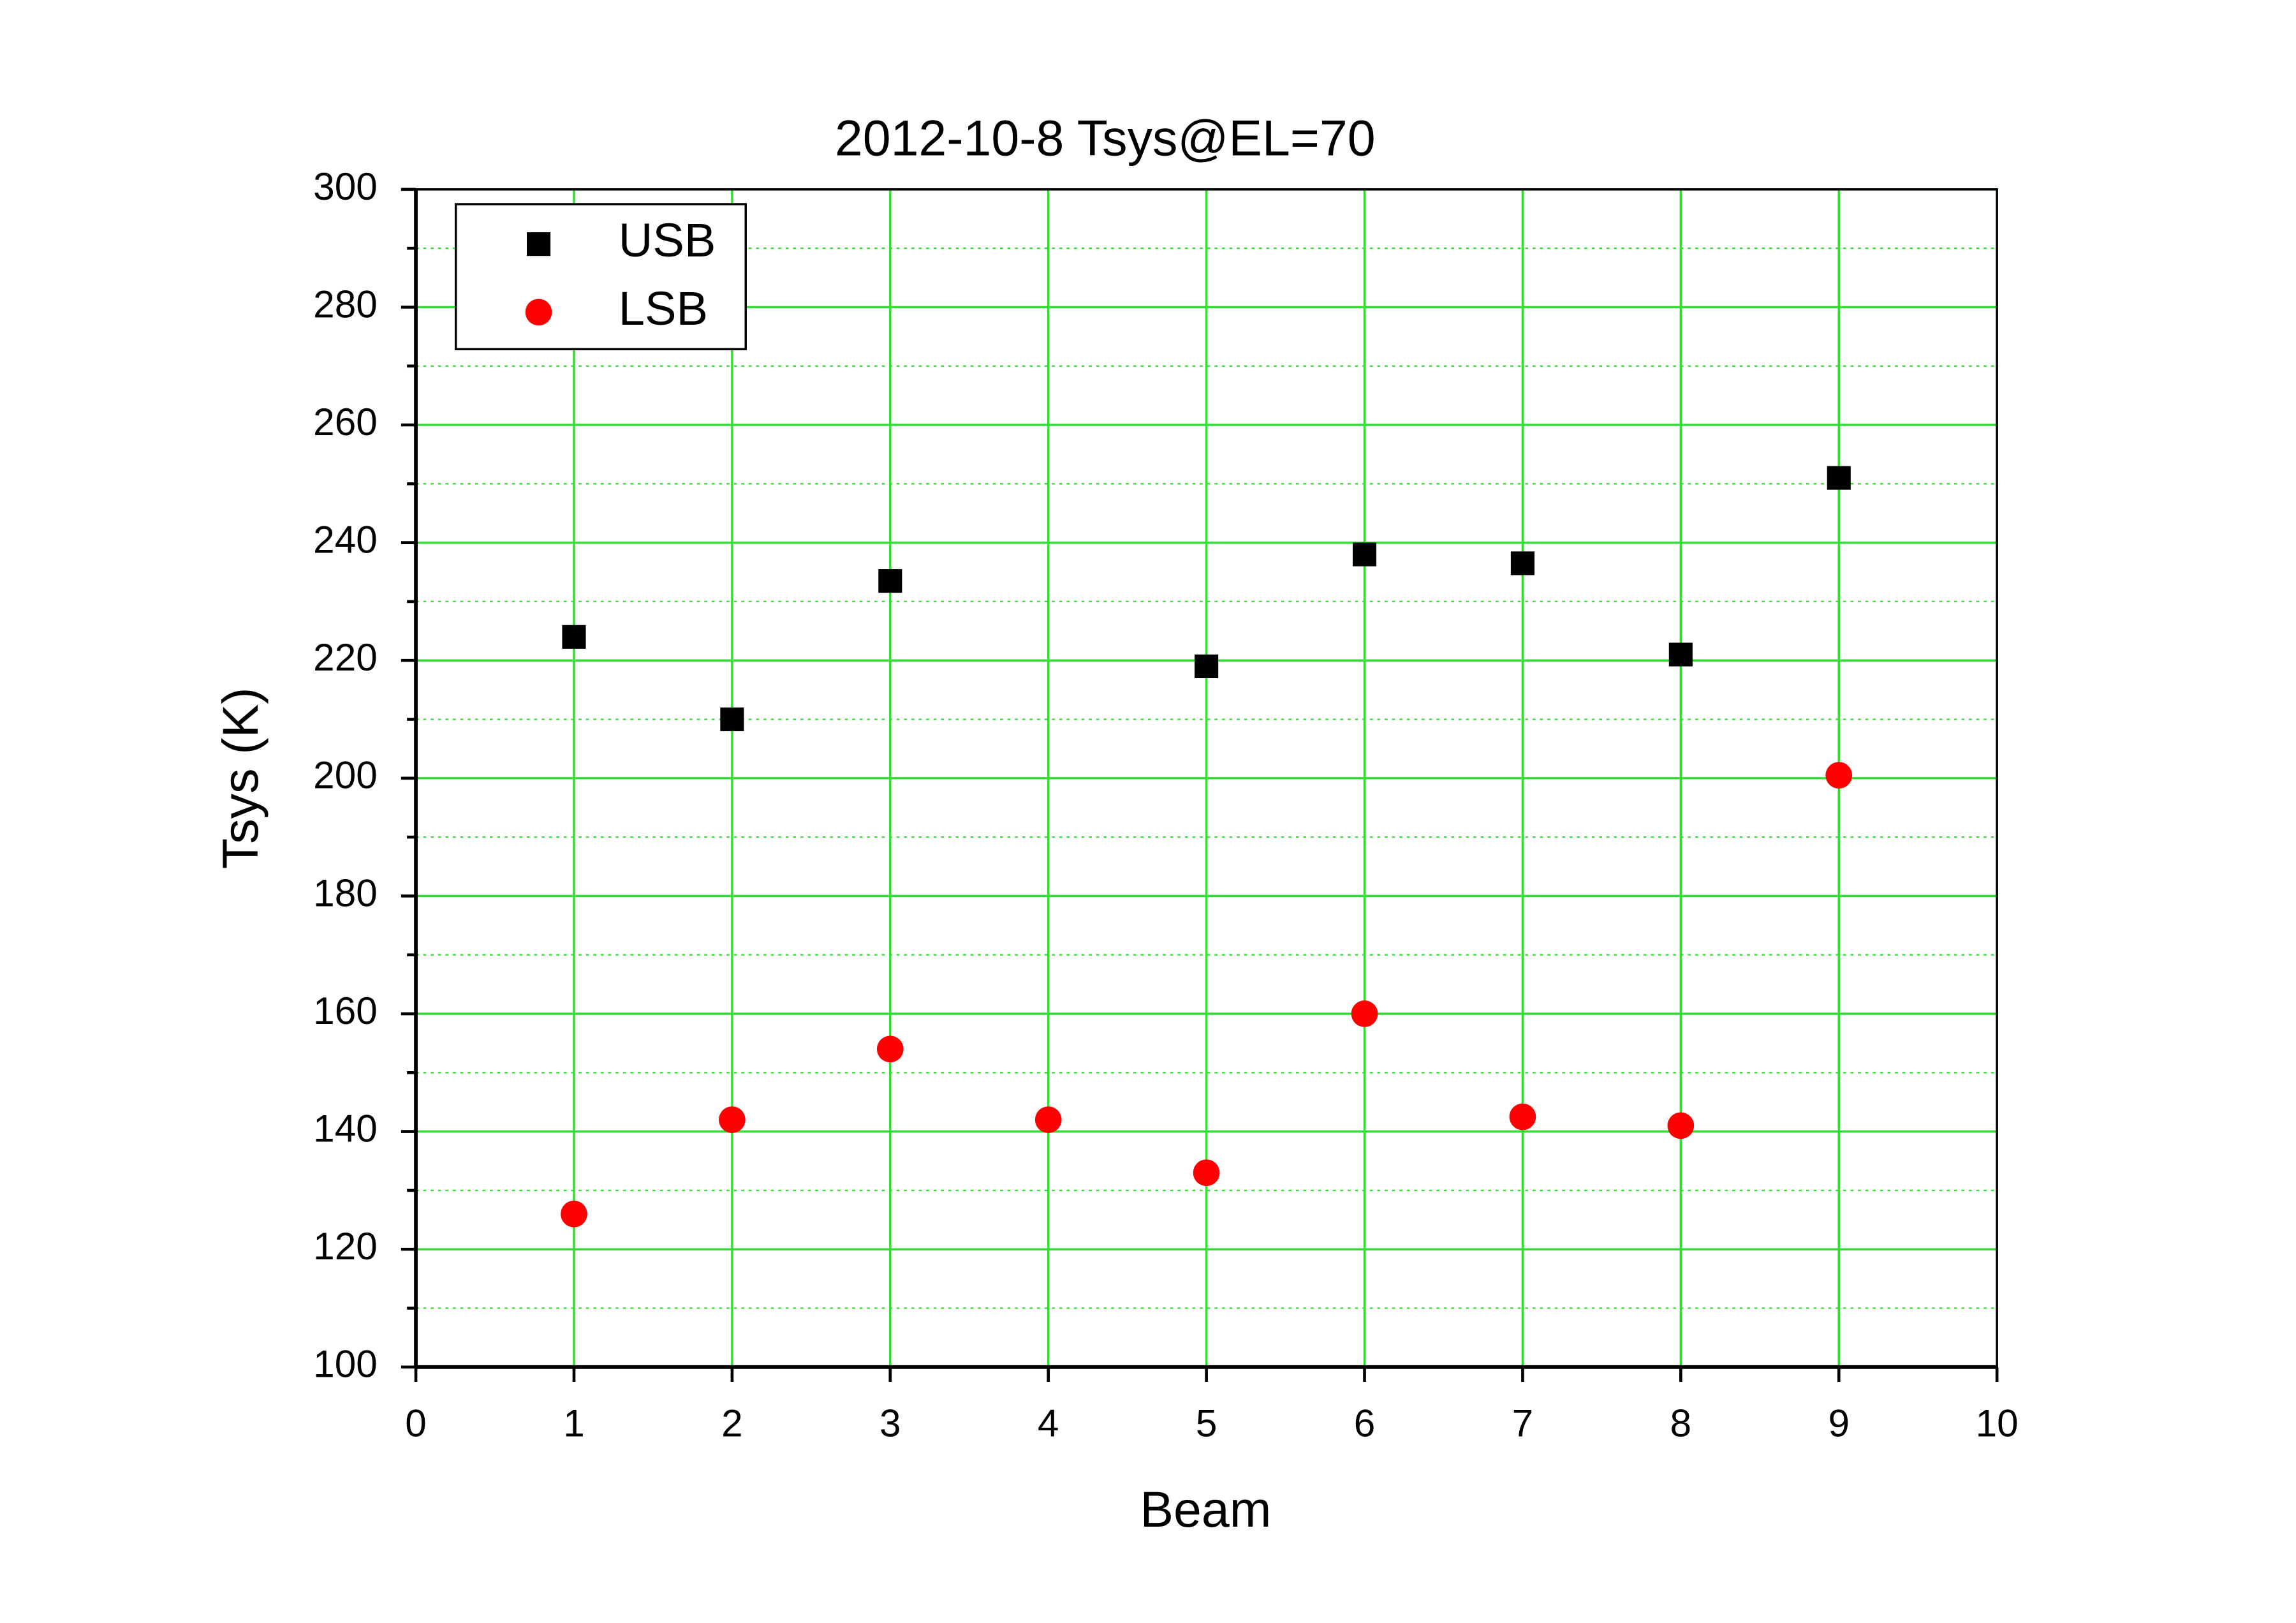  What do you see at coordinates (345, 421) in the screenshot?
I see `y-tick-label: 260` at bounding box center [345, 421].